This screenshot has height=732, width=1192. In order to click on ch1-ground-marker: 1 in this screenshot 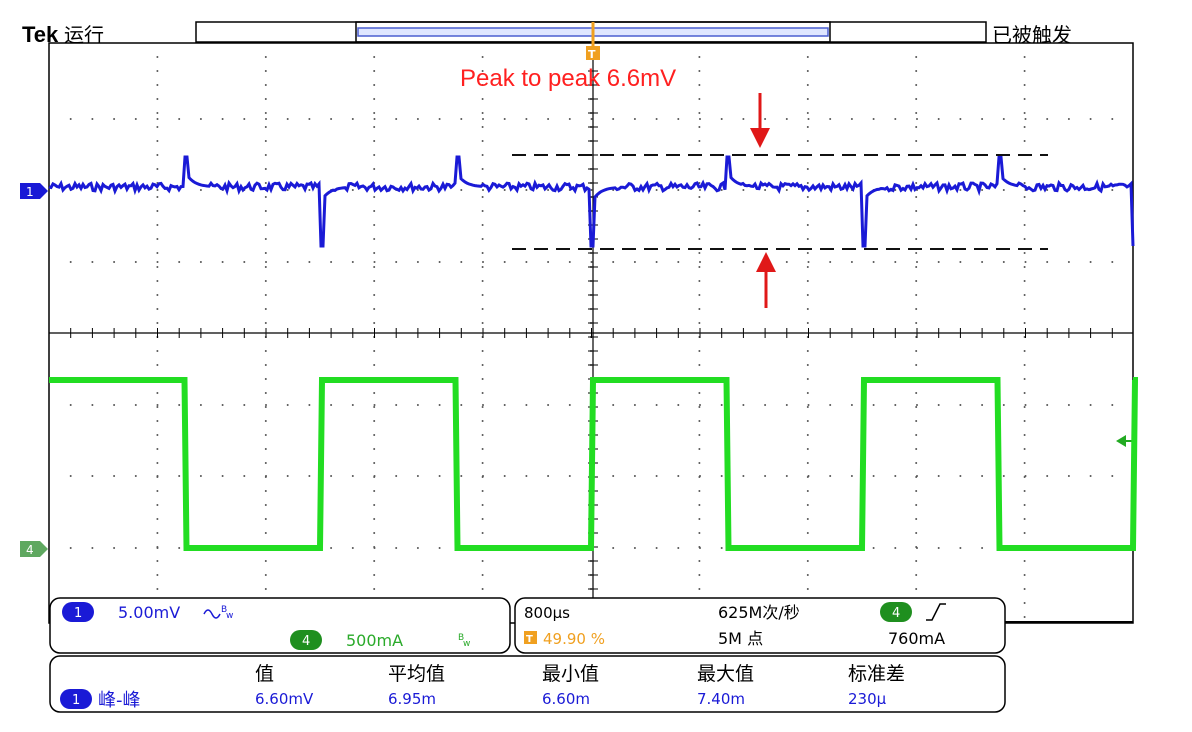, I will do `click(34, 191)`.